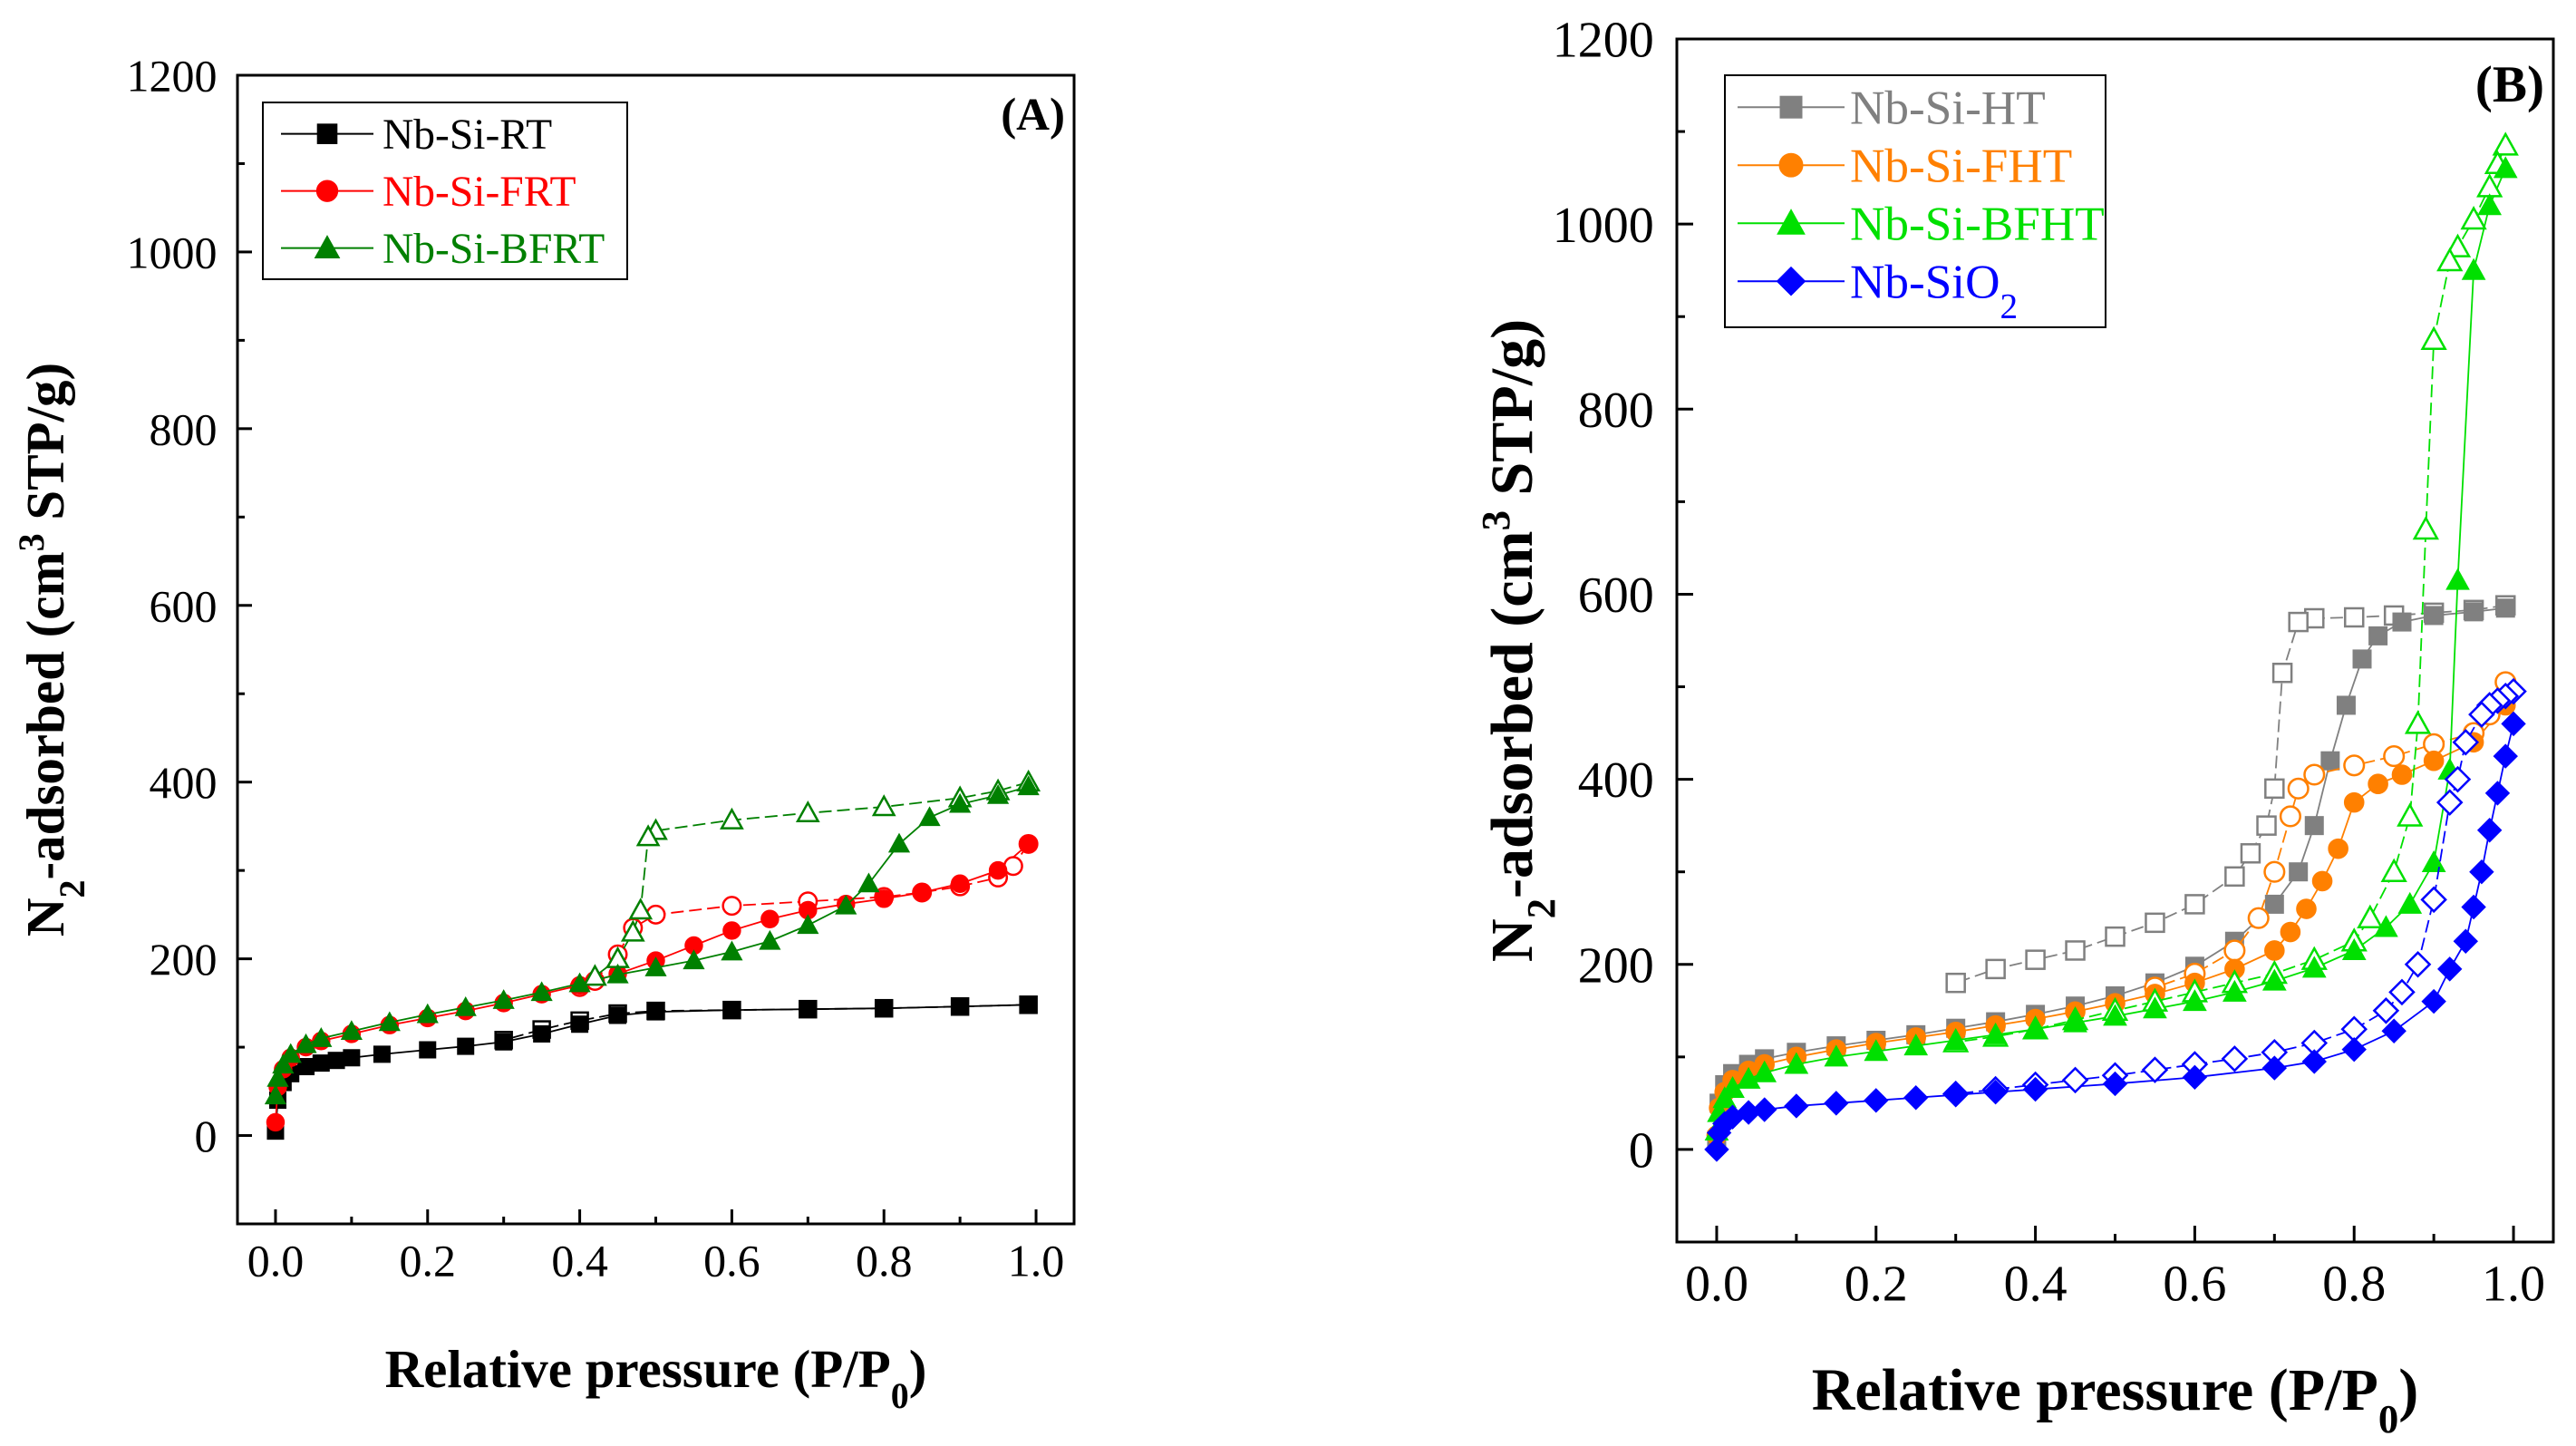 Image resolution: width=2576 pixels, height=1446 pixels. I want to click on legend-label: Nb-Si-FHT, so click(1961, 166).